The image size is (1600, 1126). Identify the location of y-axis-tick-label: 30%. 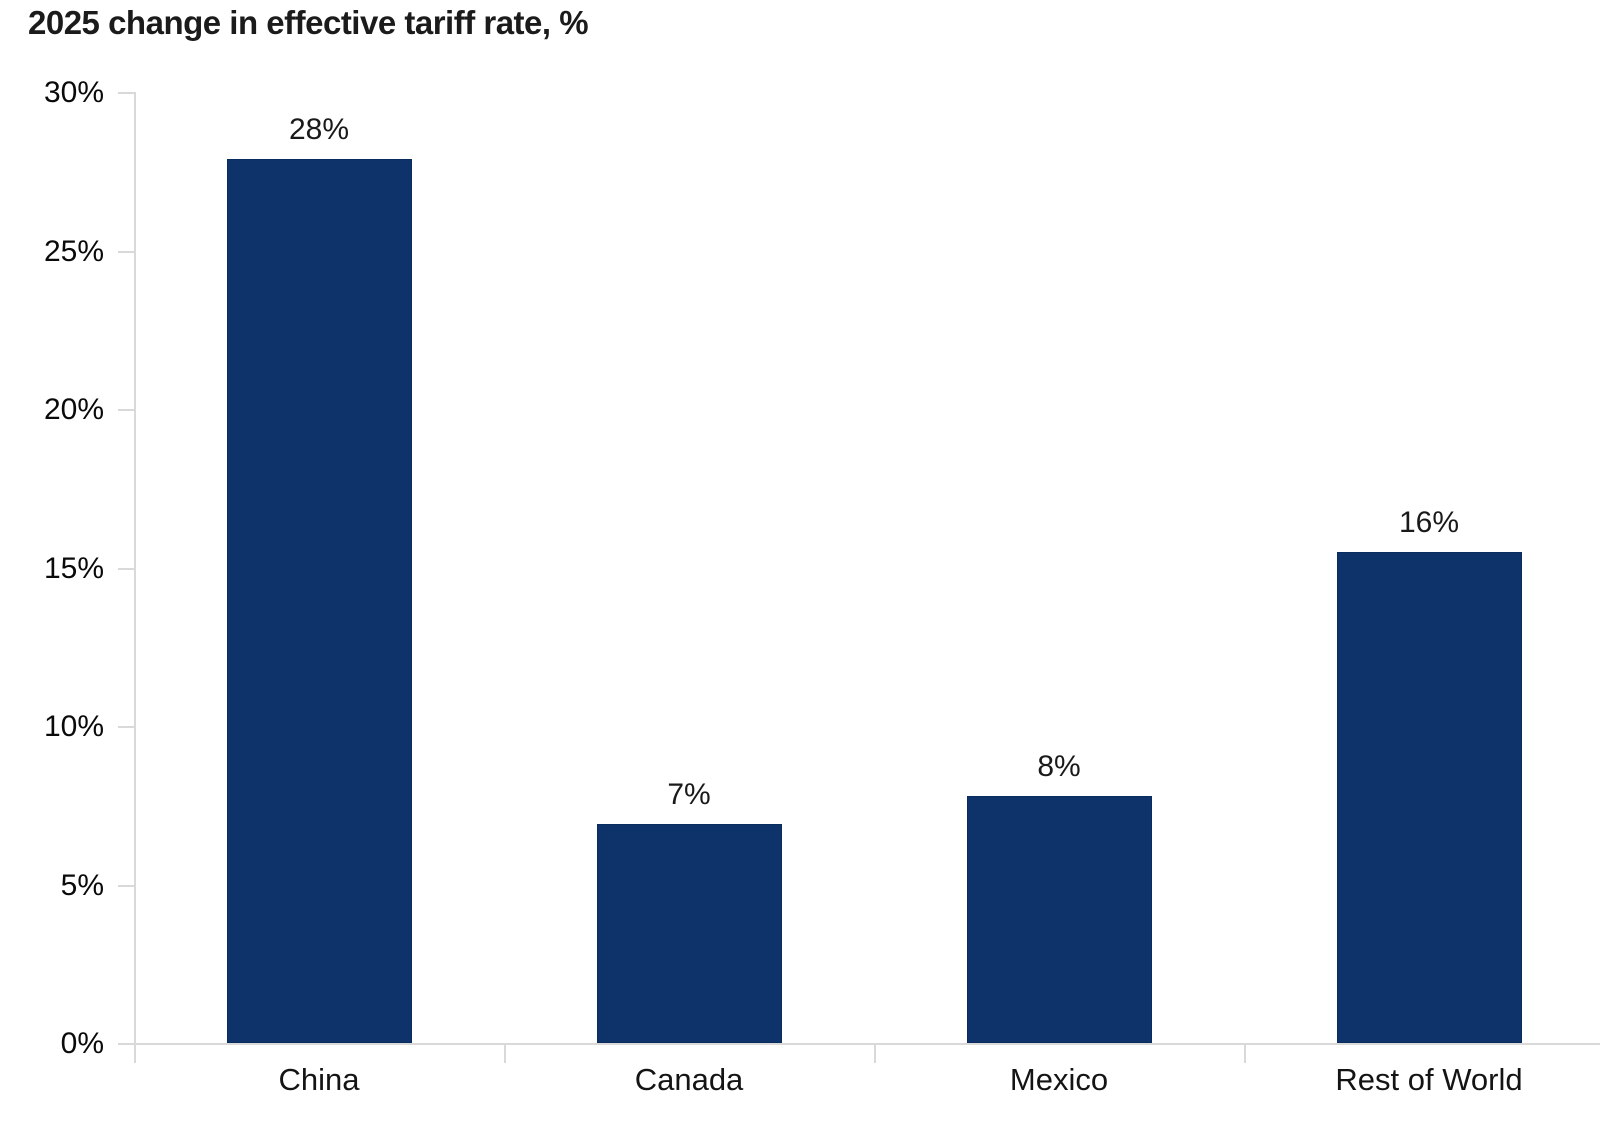
(73, 92).